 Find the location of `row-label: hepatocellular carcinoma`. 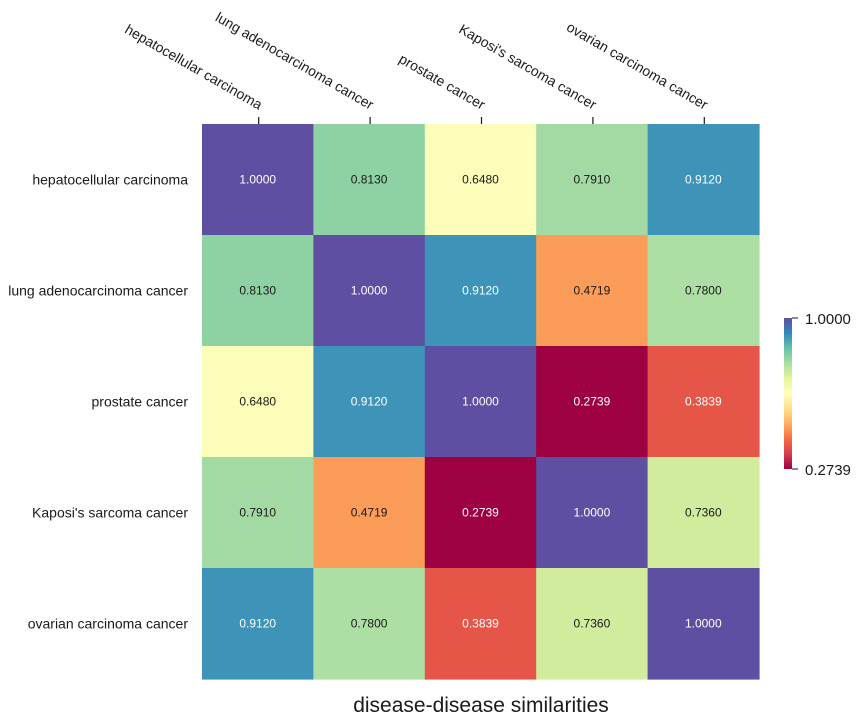

row-label: hepatocellular carcinoma is located at coordinates (110, 180).